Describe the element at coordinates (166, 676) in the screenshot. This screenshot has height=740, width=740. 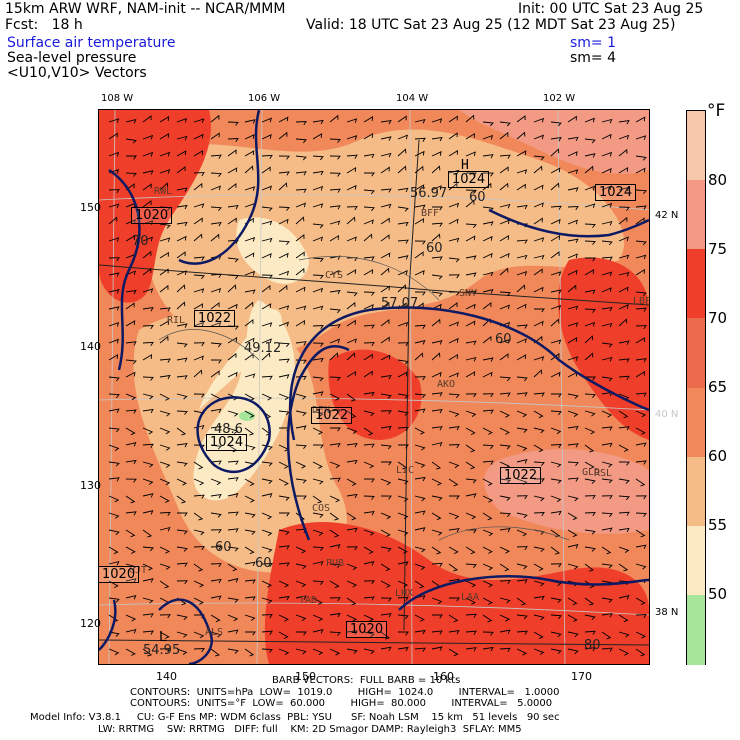
I see `grid-x-label-140: 140` at that location.